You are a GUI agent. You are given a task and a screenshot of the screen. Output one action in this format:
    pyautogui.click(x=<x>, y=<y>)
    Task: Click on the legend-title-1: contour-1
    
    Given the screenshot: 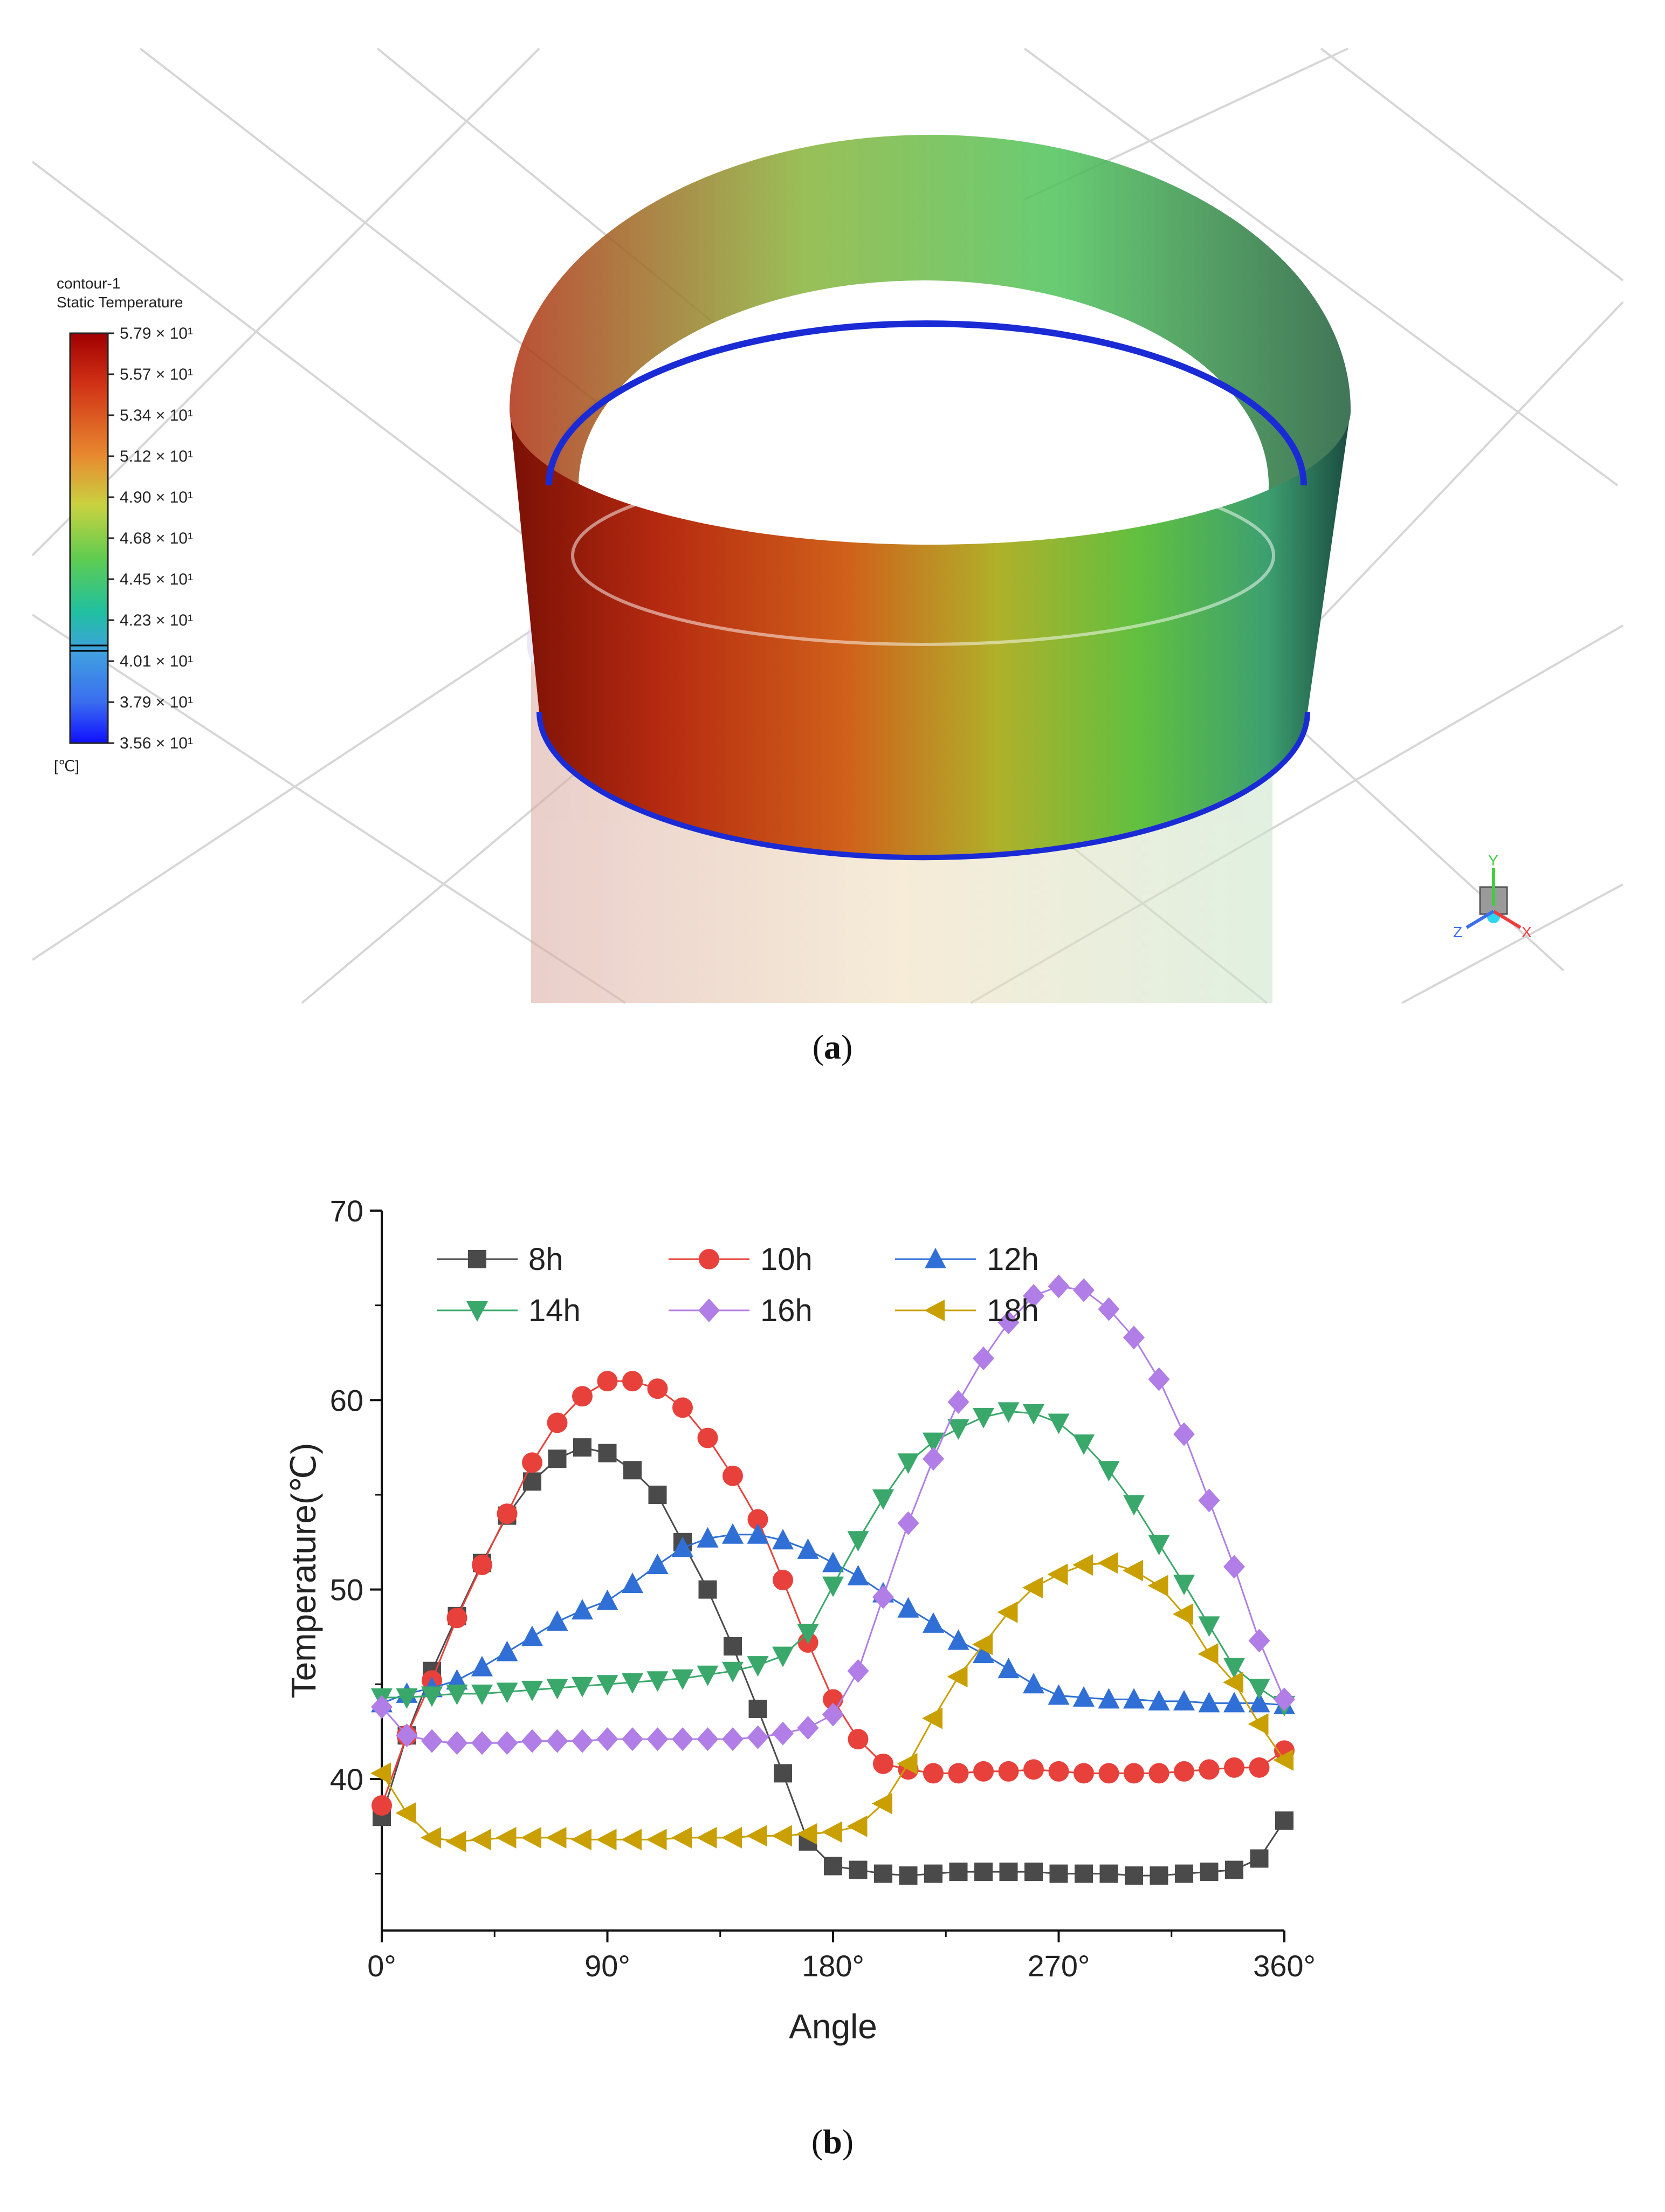 What is the action you would take?
    pyautogui.click(x=88, y=283)
    